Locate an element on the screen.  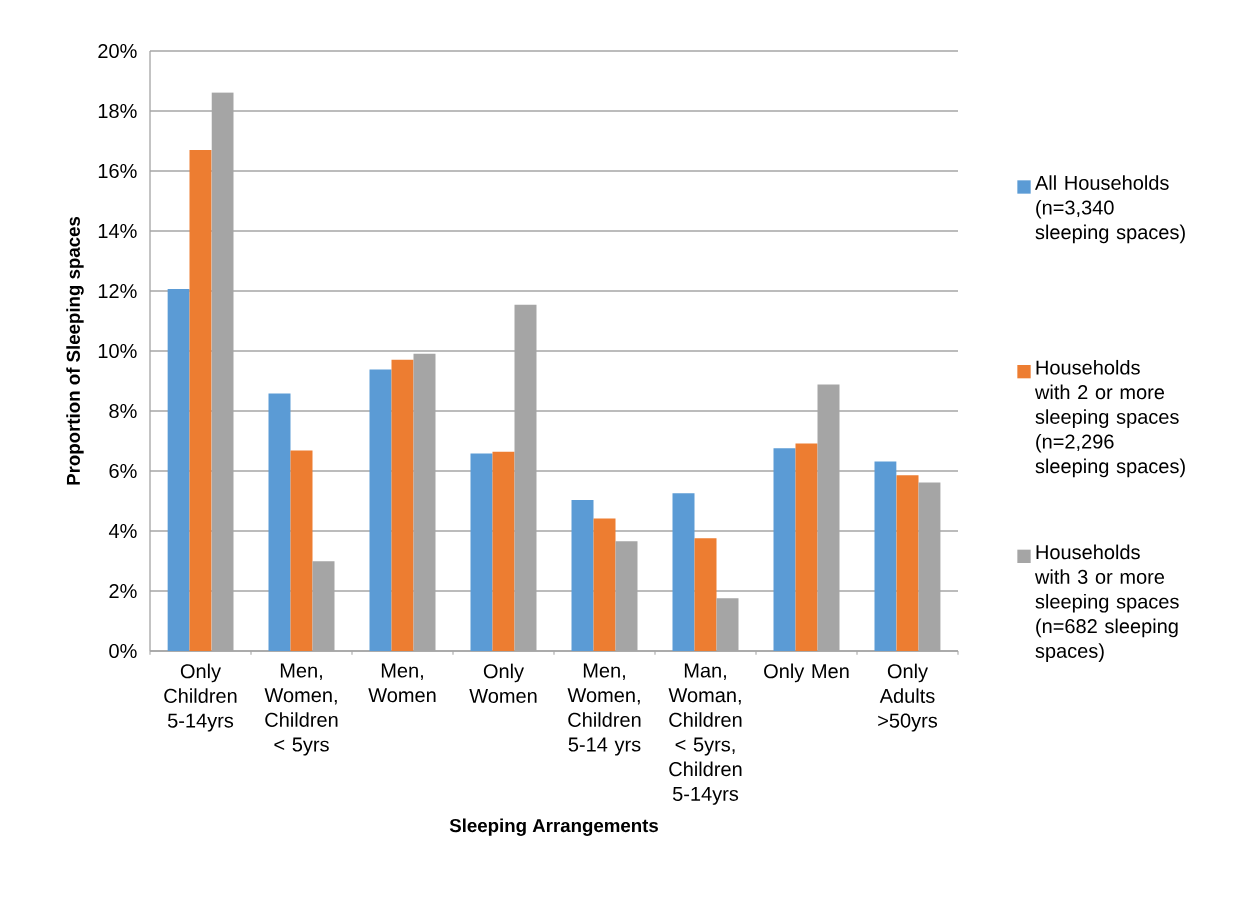
x-tick-label: Men, Women is located at coordinates (402, 683).